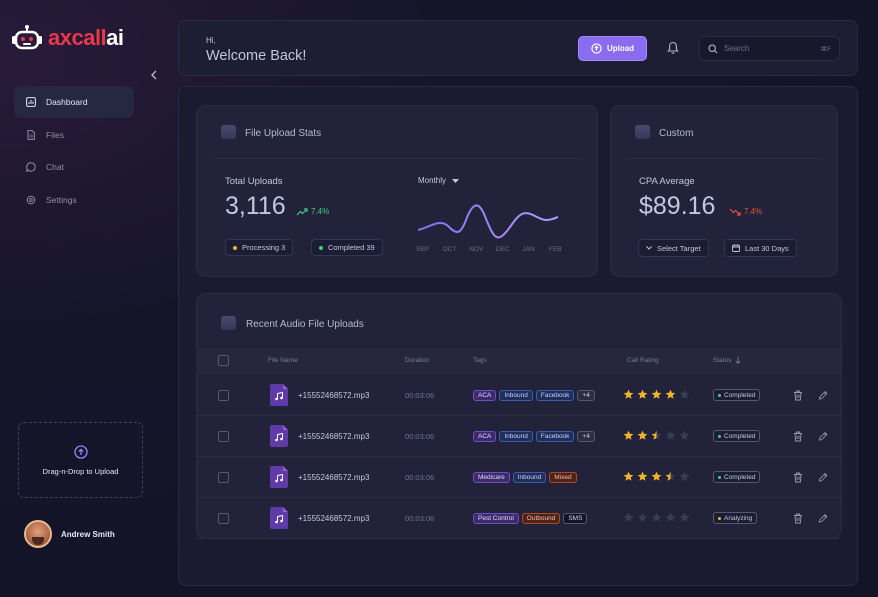  What do you see at coordinates (228, 132) in the screenshot?
I see `stats-card-icon` at bounding box center [228, 132].